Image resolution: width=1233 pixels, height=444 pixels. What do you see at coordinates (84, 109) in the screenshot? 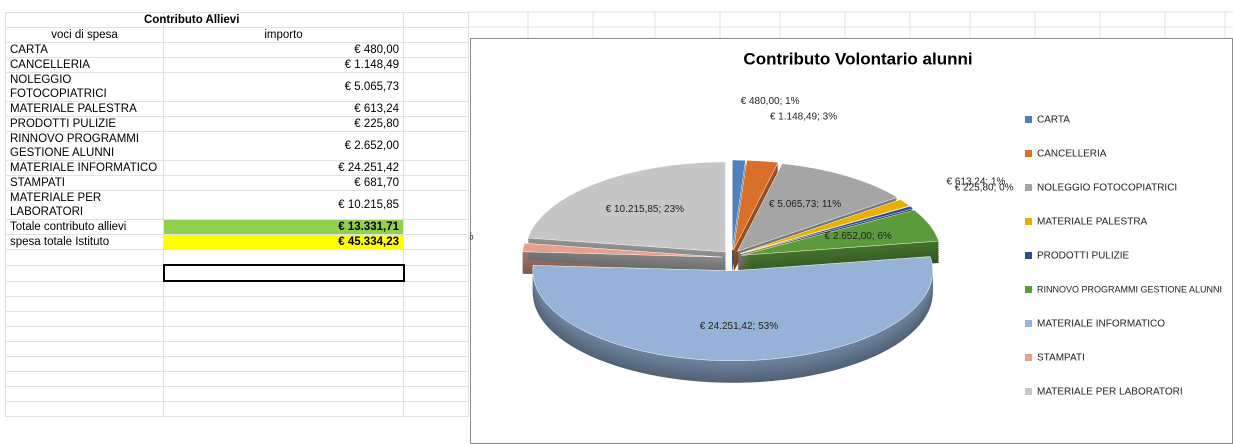
I see `row-label: MATERIALE PALESTRA` at bounding box center [84, 109].